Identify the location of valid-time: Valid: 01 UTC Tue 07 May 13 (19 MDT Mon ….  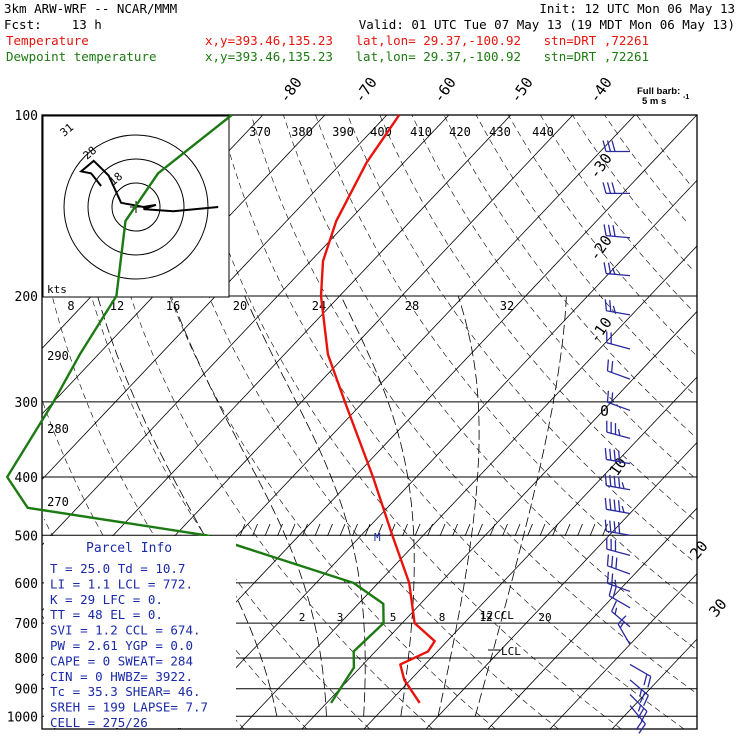
(547, 24).